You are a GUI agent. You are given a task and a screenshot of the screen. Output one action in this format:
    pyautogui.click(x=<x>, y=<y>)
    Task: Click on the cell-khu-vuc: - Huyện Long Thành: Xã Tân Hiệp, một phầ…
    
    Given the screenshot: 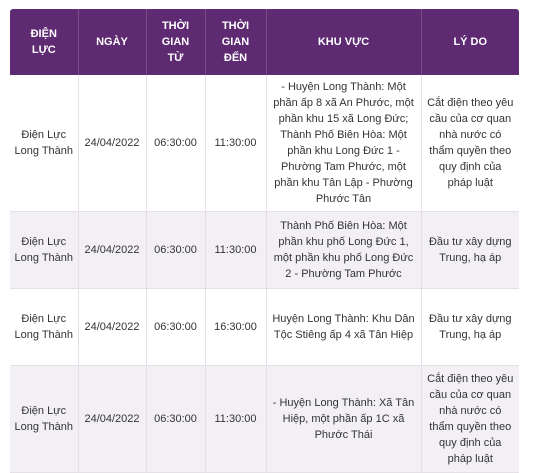 What is the action you would take?
    pyautogui.click(x=343, y=419)
    